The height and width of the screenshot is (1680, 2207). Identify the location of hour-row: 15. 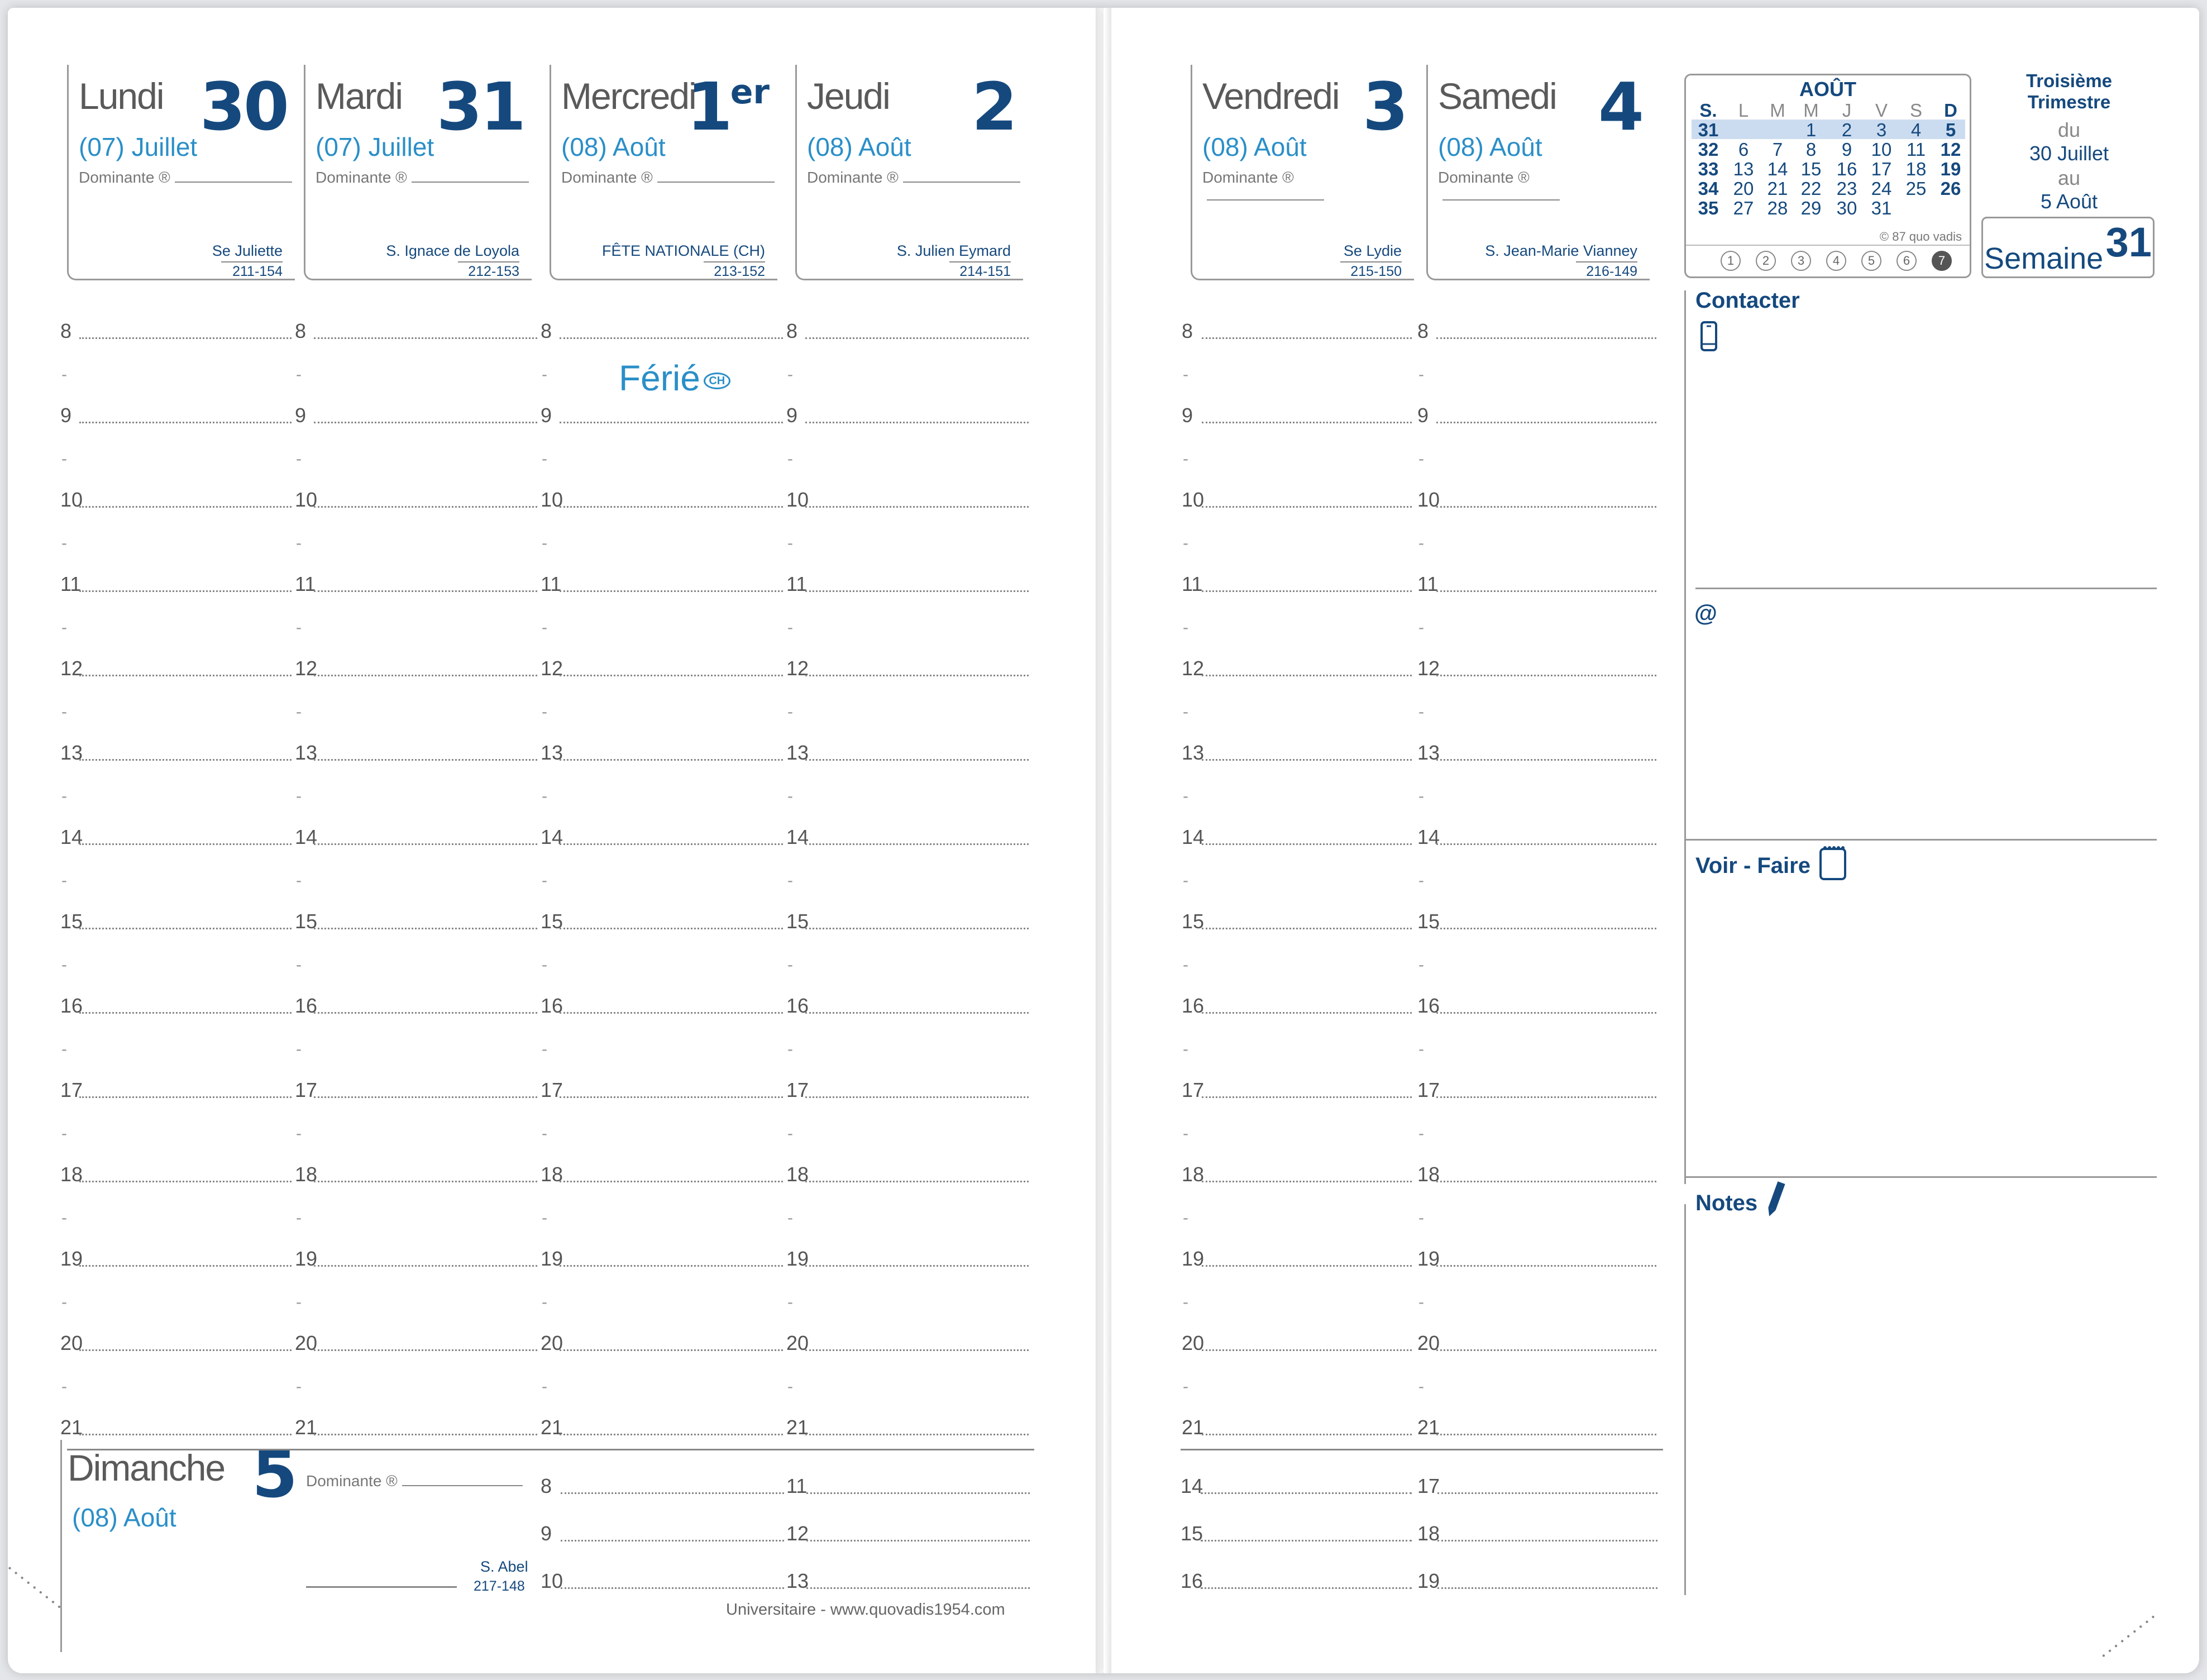
(1296, 1544).